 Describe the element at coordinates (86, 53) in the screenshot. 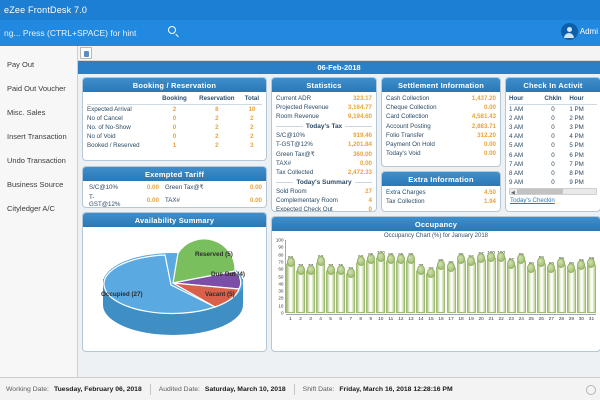

I see `report-icon` at that location.